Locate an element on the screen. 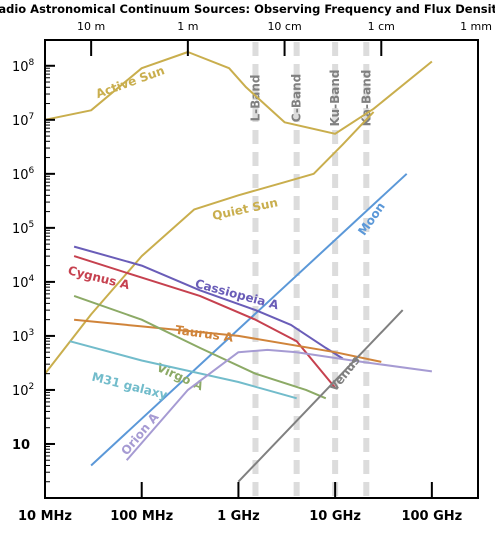 The width and height of the screenshot is (495, 533). series-line-cassiopeia-a is located at coordinates (208, 302).